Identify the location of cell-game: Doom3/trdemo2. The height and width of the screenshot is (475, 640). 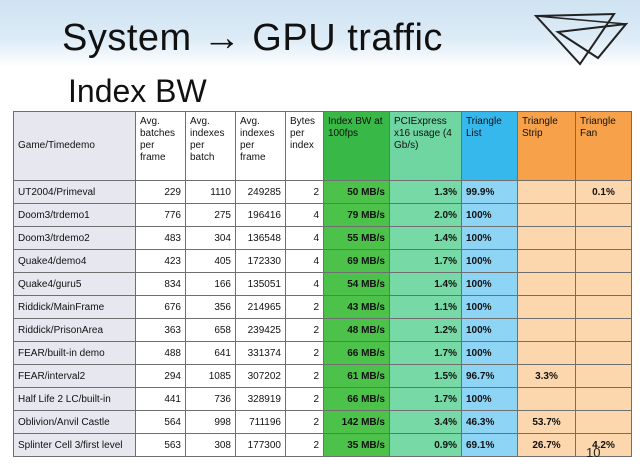
(74, 238).